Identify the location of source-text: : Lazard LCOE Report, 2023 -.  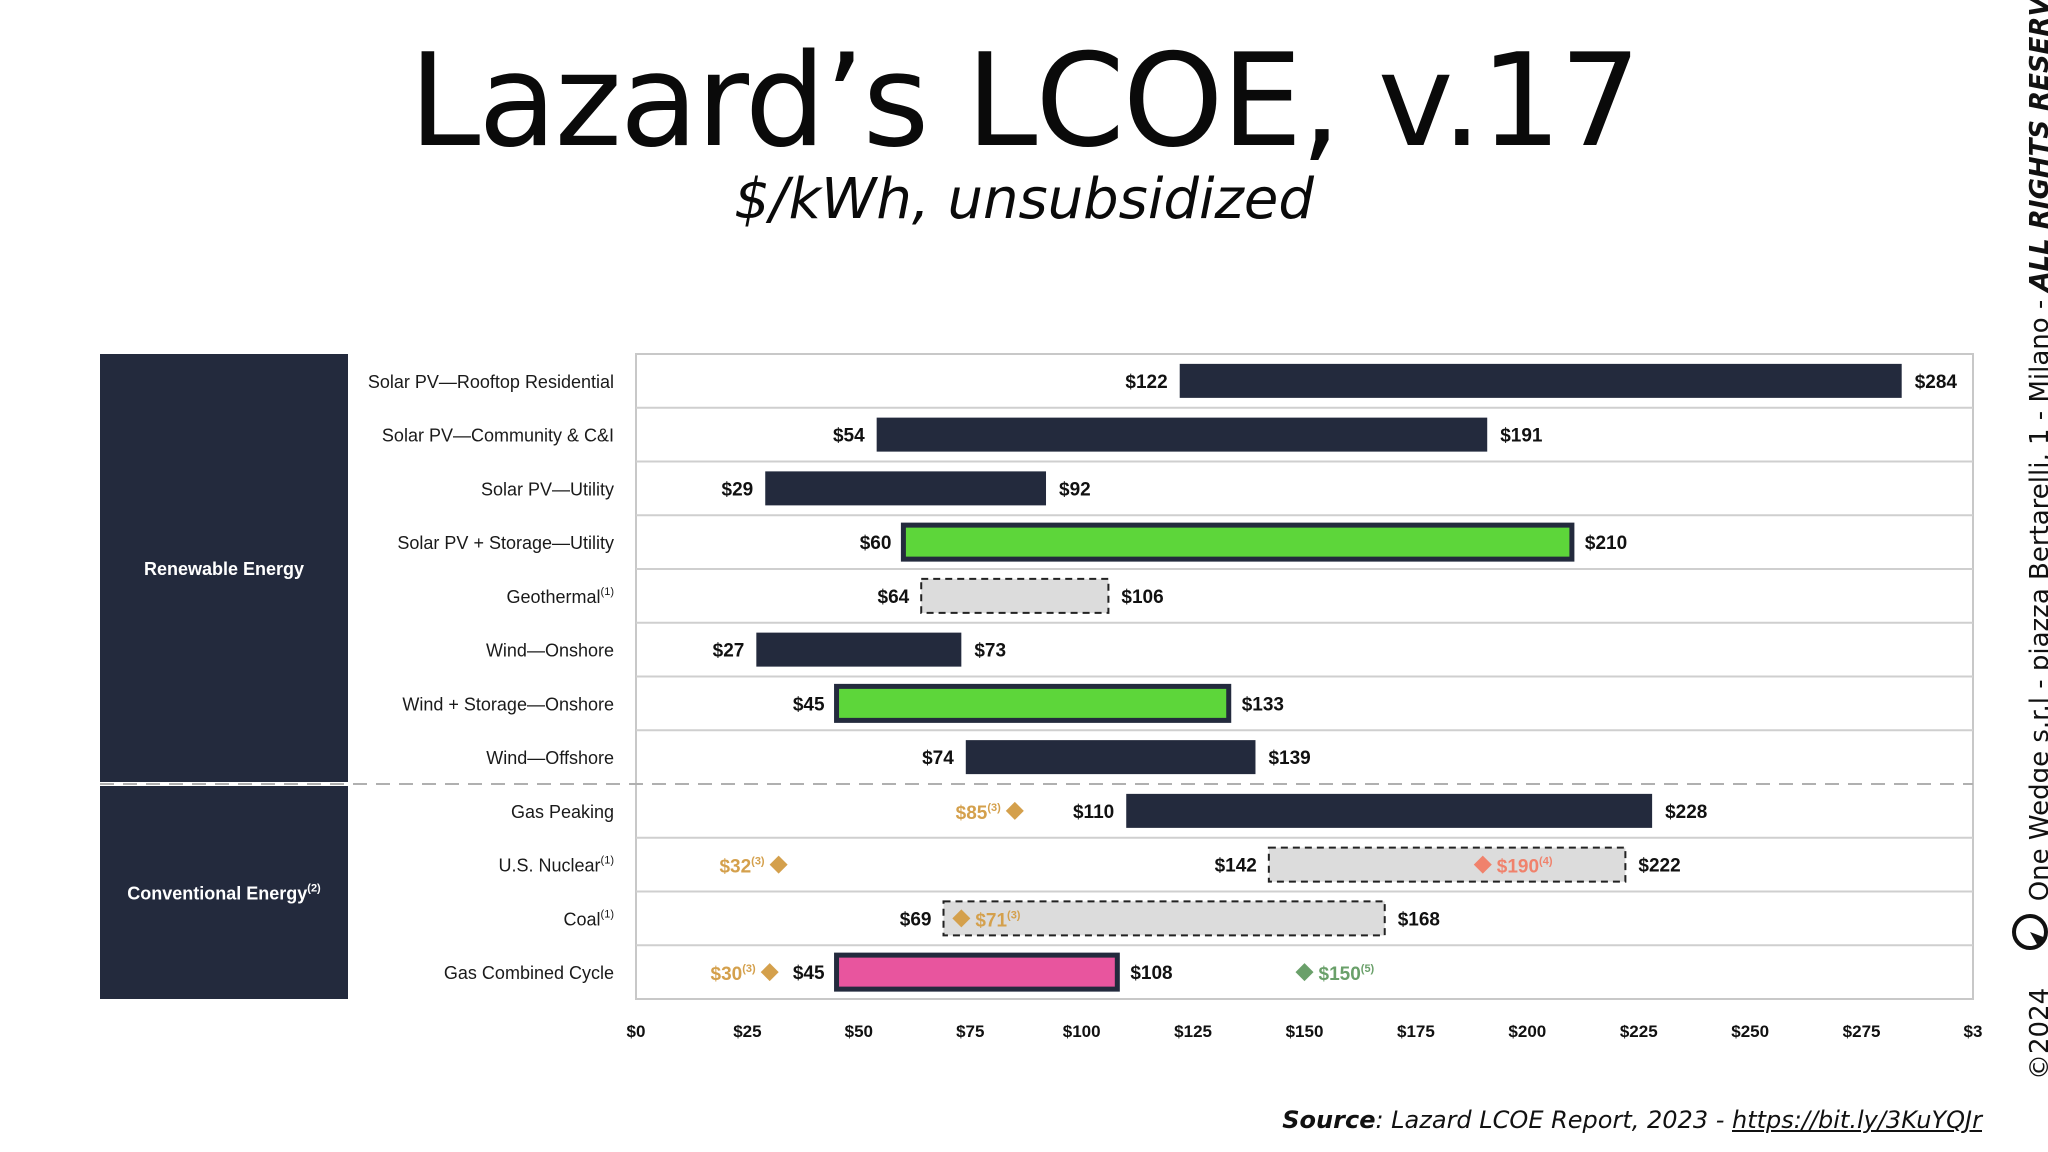
(1553, 1120).